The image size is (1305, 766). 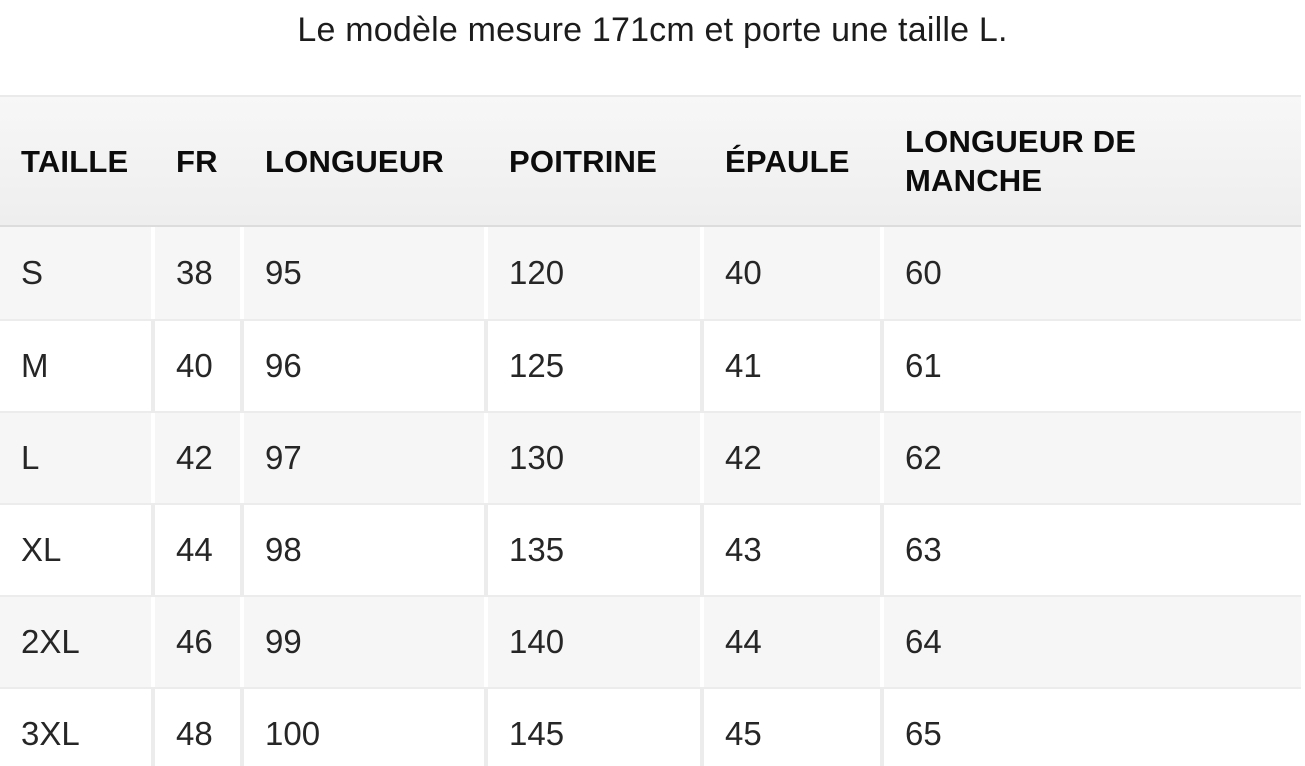 I want to click on table-cell-longueur-l: 97, so click(x=366, y=458).